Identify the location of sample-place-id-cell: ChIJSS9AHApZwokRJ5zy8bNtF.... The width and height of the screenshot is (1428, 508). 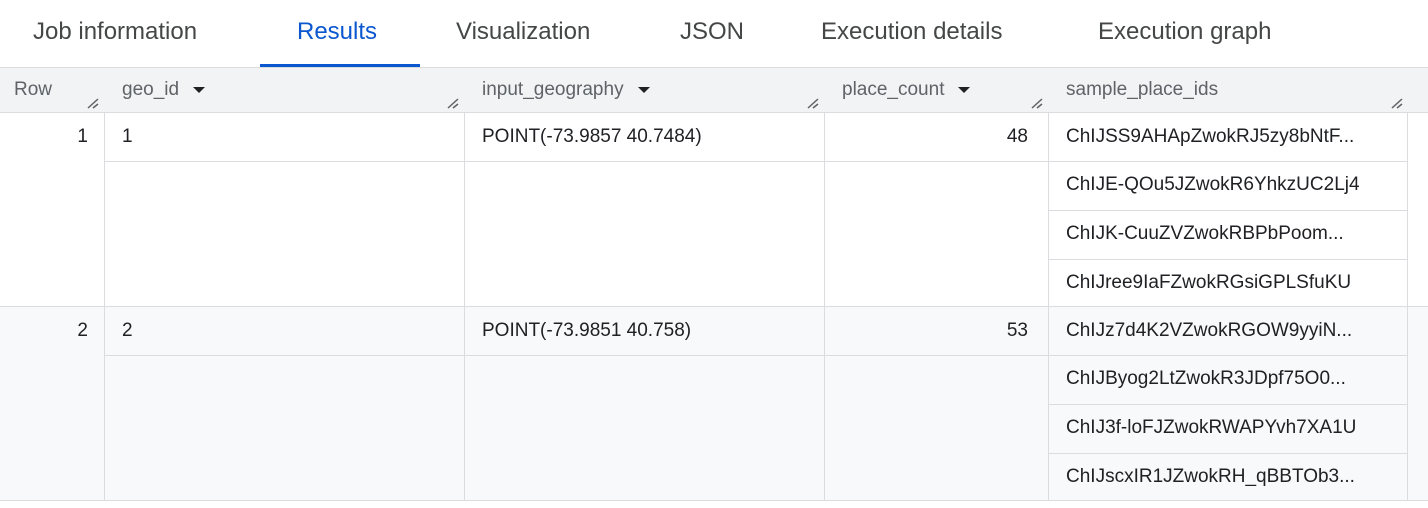
(1210, 136).